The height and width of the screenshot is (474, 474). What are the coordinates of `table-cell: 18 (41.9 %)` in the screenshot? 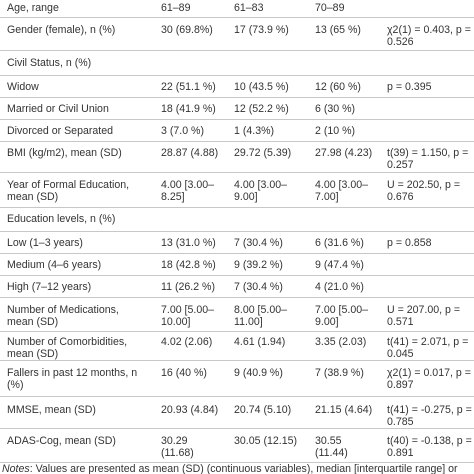 It's located at (188, 109).